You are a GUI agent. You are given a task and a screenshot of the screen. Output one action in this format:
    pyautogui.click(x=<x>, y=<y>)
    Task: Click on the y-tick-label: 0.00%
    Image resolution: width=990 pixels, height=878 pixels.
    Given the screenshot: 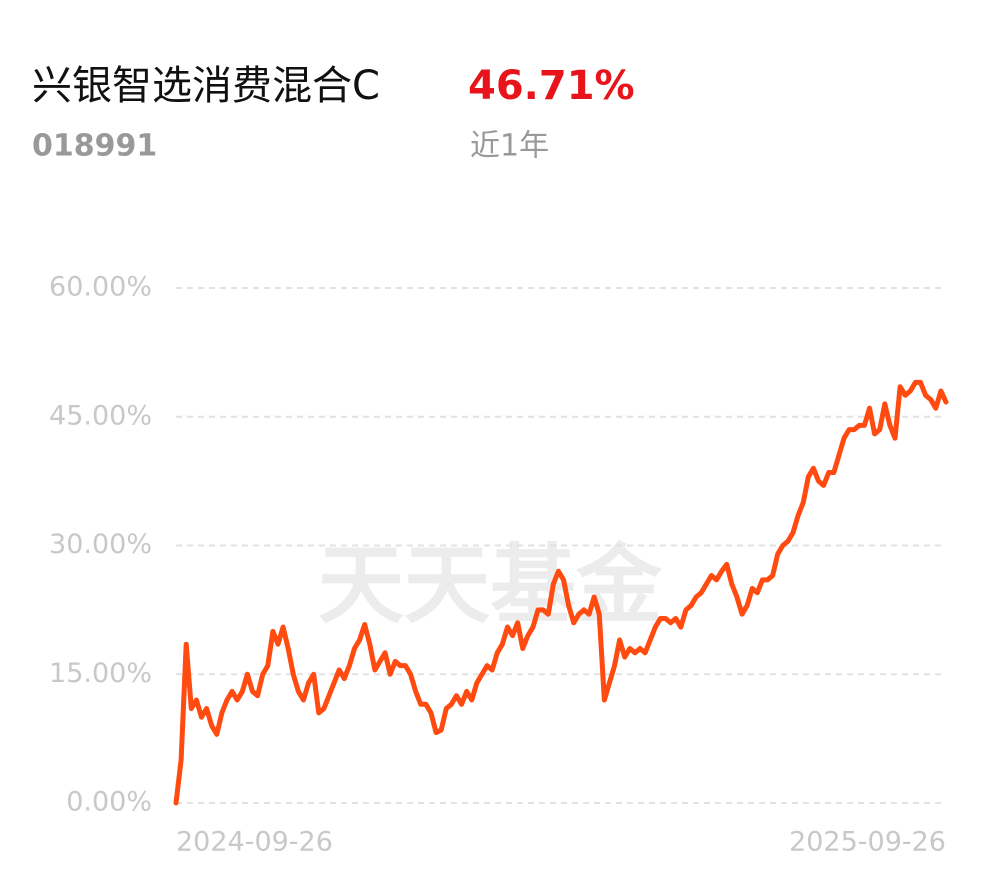 What is the action you would take?
    pyautogui.click(x=109, y=802)
    